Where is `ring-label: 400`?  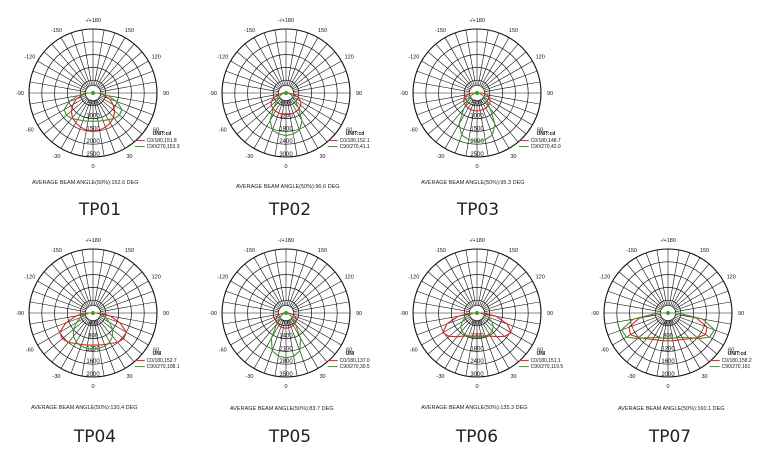
ring-label: 400 is located at coordinates (668, 324).